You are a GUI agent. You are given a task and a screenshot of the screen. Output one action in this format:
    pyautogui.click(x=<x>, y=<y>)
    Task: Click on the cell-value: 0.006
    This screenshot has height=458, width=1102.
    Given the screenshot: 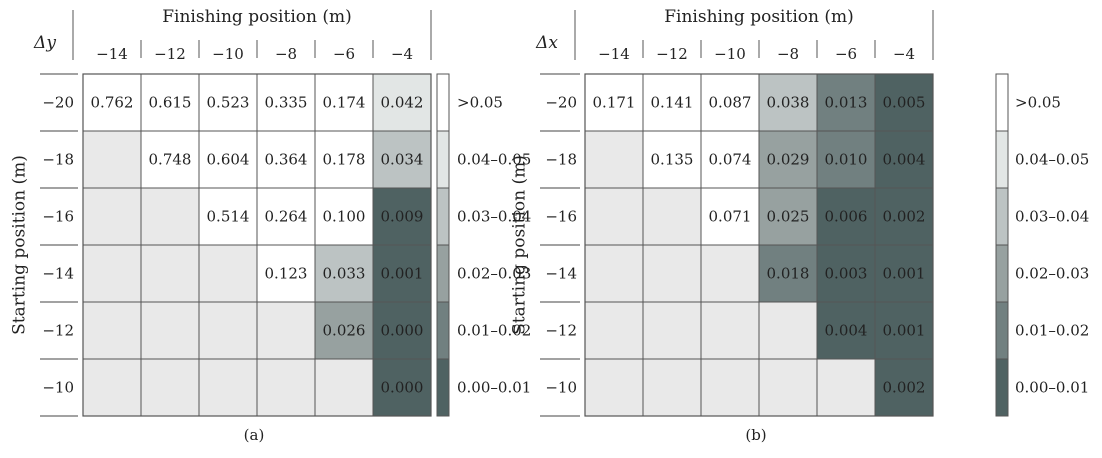 What is the action you would take?
    pyautogui.click(x=846, y=217)
    